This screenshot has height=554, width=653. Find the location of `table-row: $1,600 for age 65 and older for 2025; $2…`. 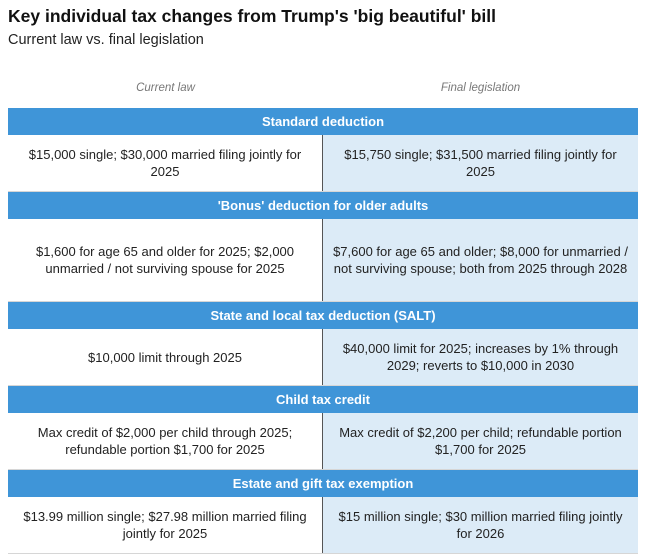

table-row: $1,600 for age 65 and older for 2025; $2… is located at coordinates (323, 260).